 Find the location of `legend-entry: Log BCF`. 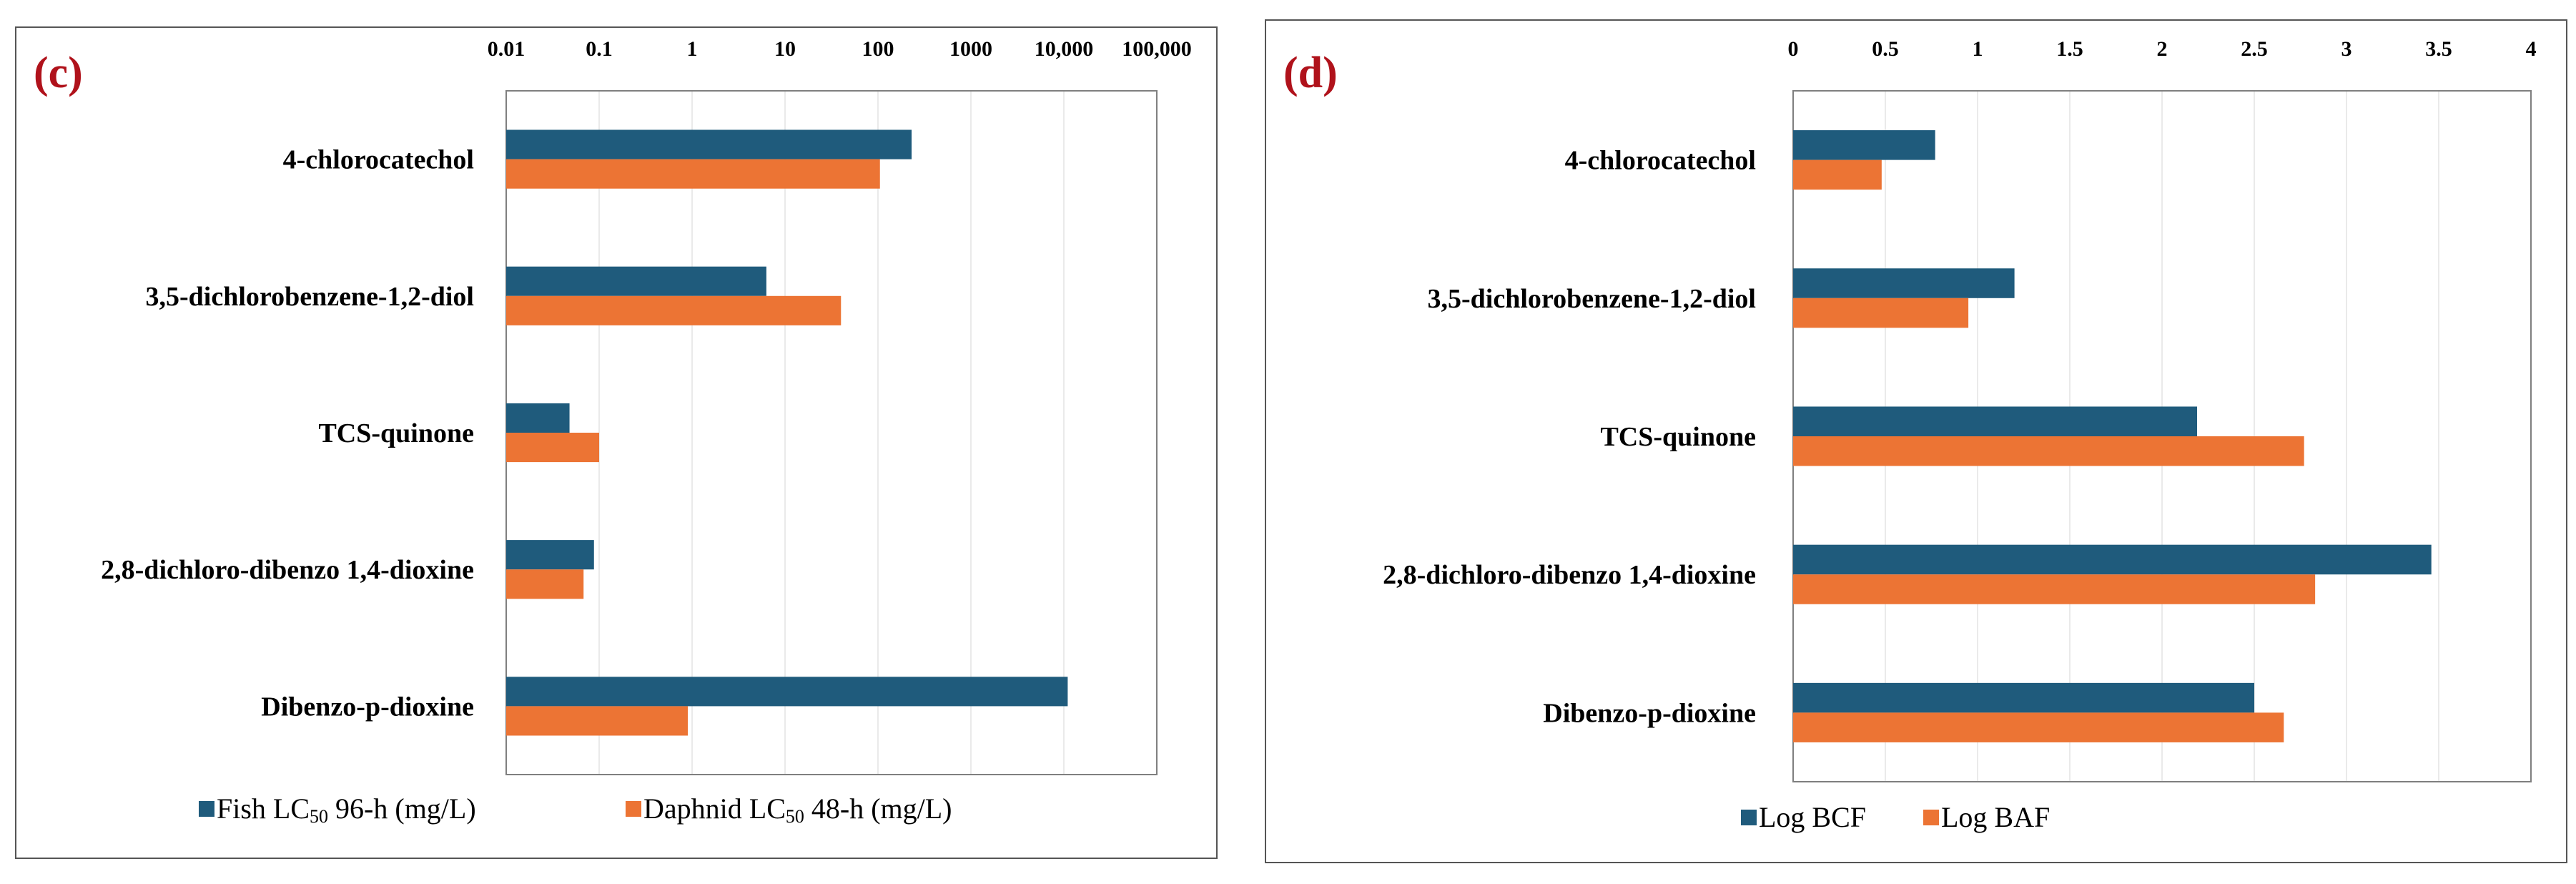

legend-entry: Log BCF is located at coordinates (1812, 817).